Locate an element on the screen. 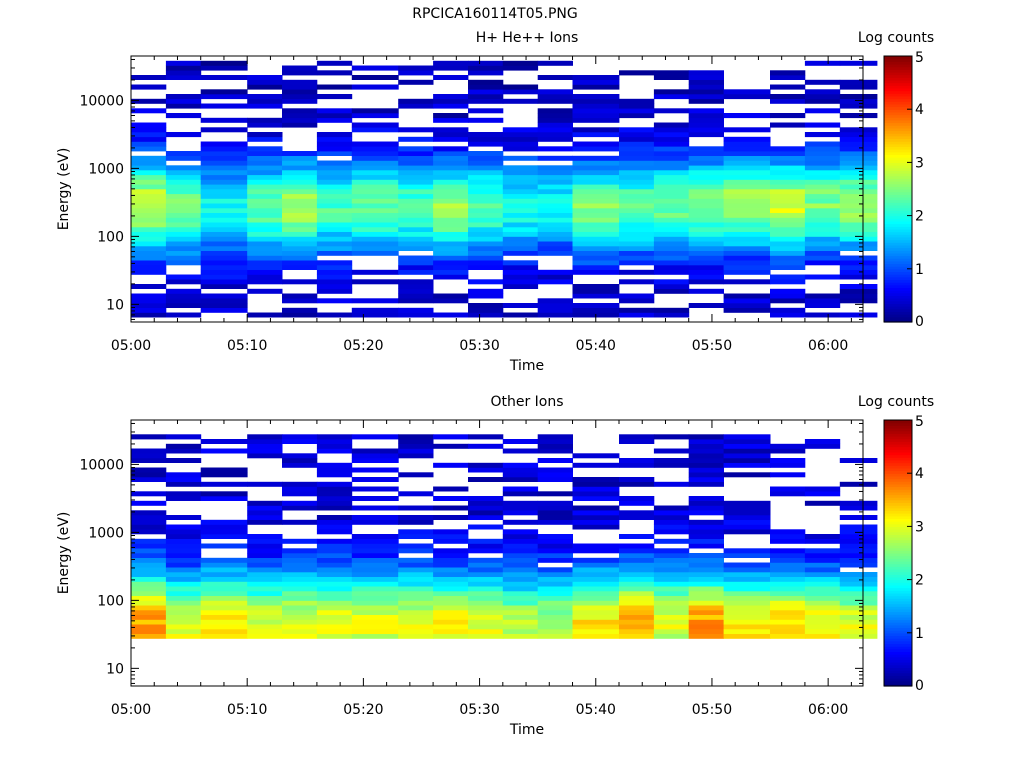 Image resolution: width=1024 pixels, height=768 pixels. x-tick-label: 05:20 is located at coordinates (363, 710).